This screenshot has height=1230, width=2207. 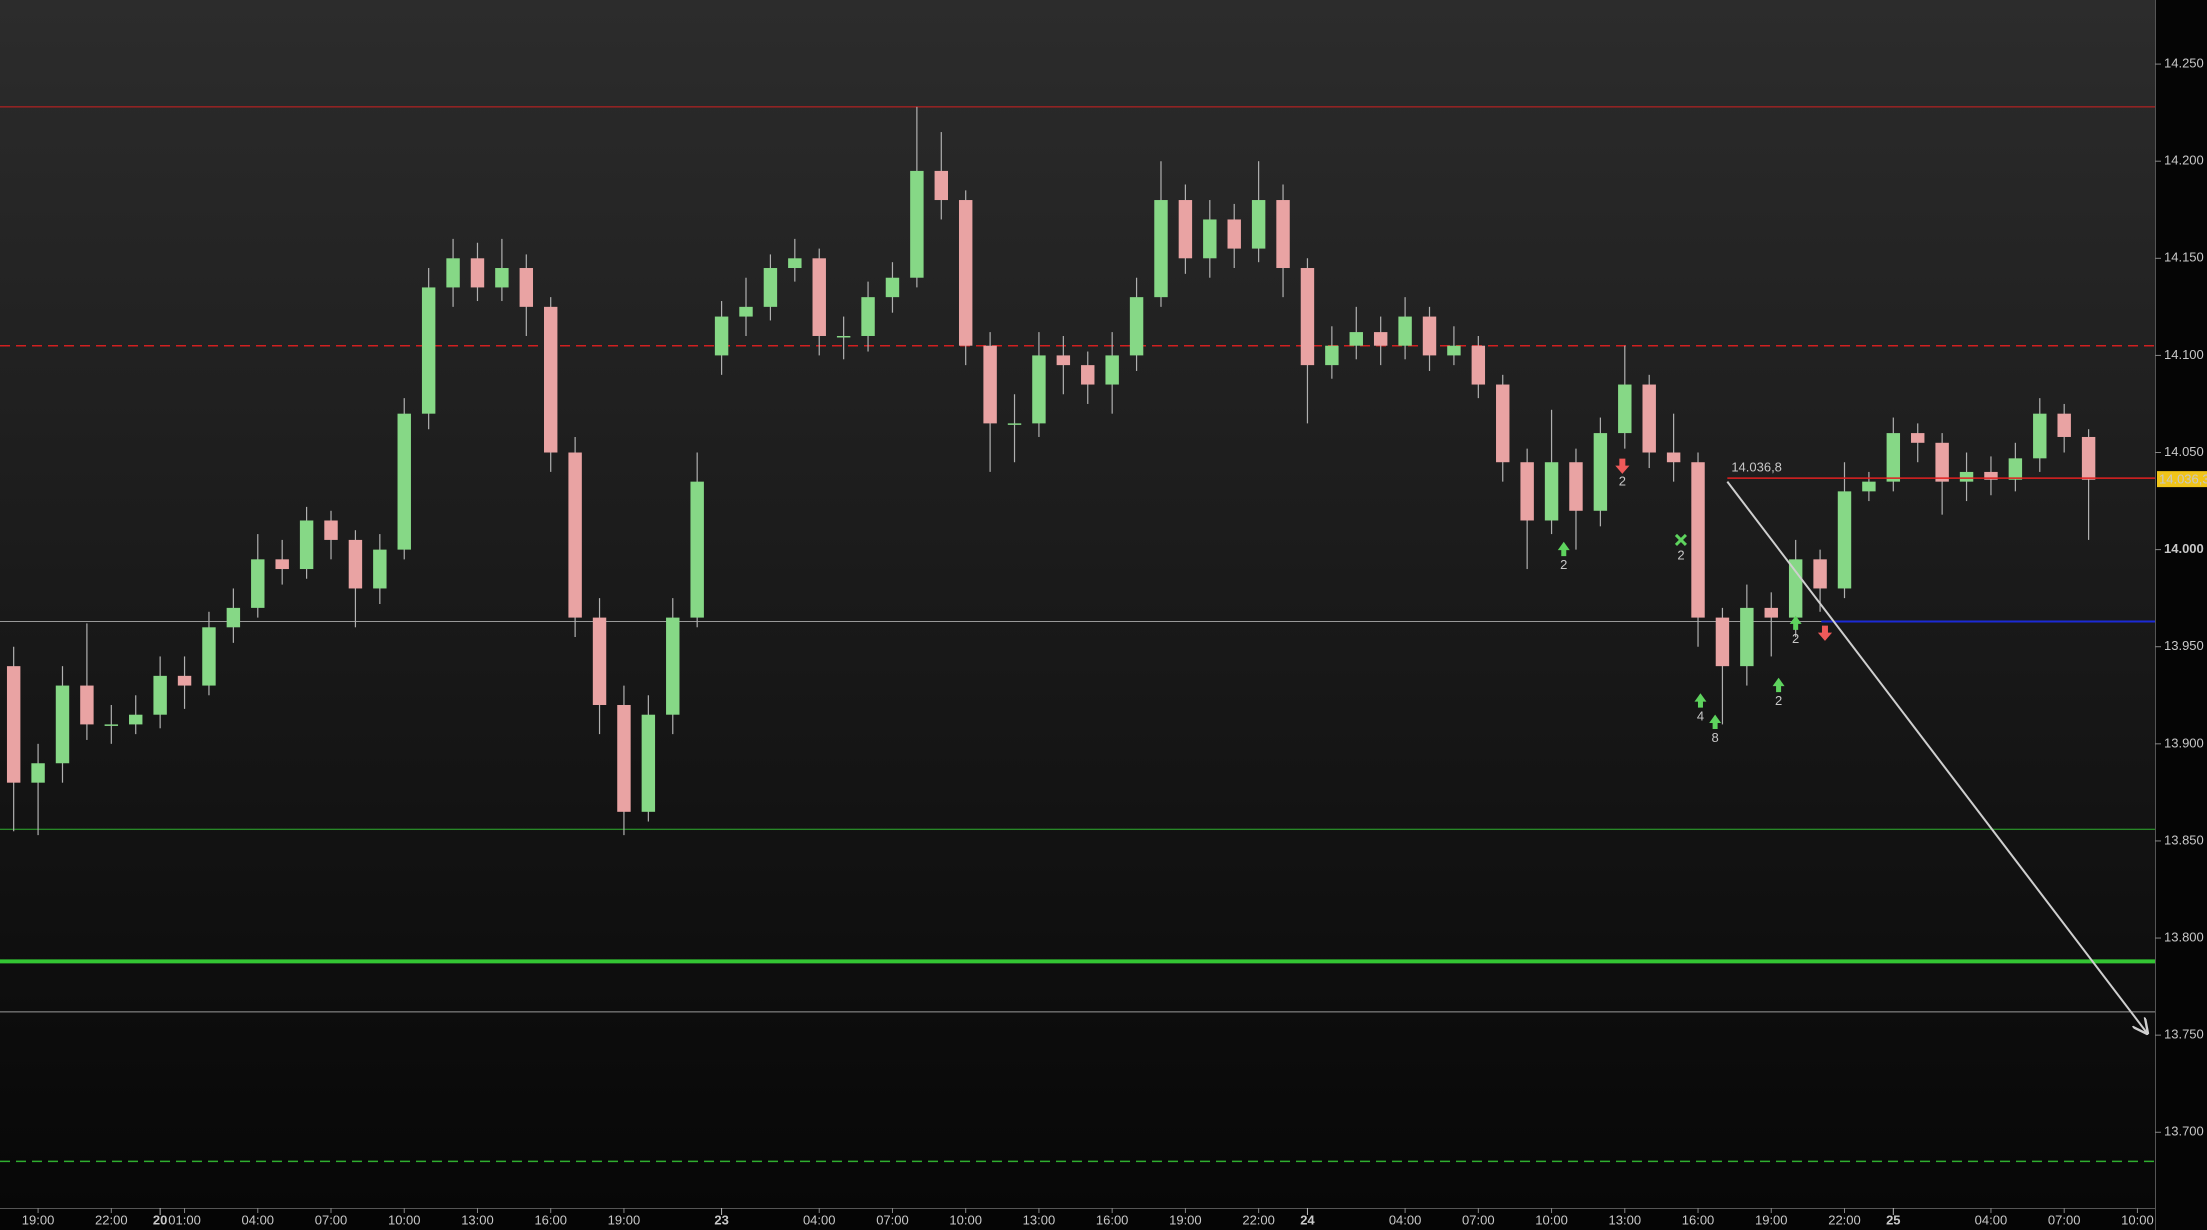 I want to click on axis-panel, so click(x=2181, y=615).